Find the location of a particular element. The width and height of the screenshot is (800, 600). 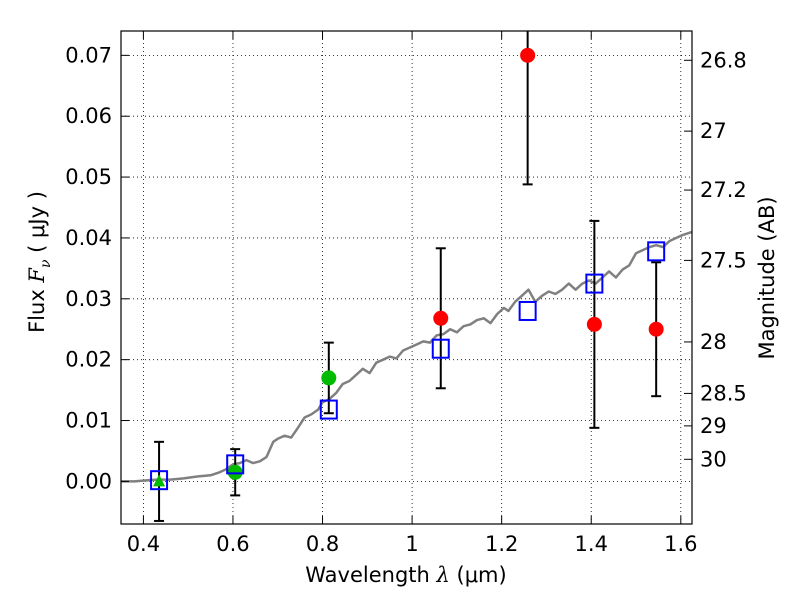

y-axis-label: Flux Fν ( μJy ) is located at coordinates (39, 262).